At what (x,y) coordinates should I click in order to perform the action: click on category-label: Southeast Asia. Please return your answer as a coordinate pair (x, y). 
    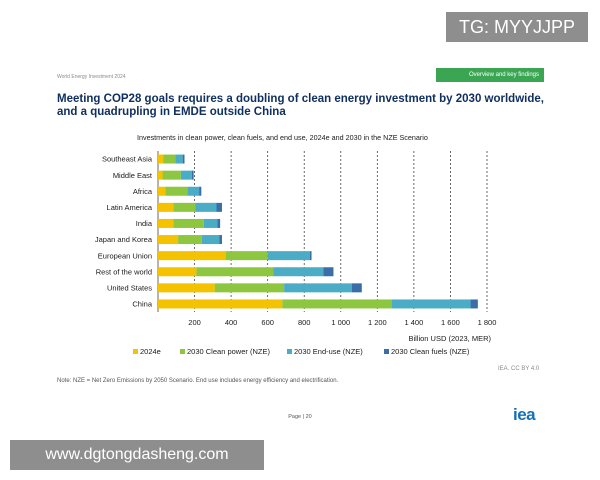
    Looking at the image, I should click on (127, 159).